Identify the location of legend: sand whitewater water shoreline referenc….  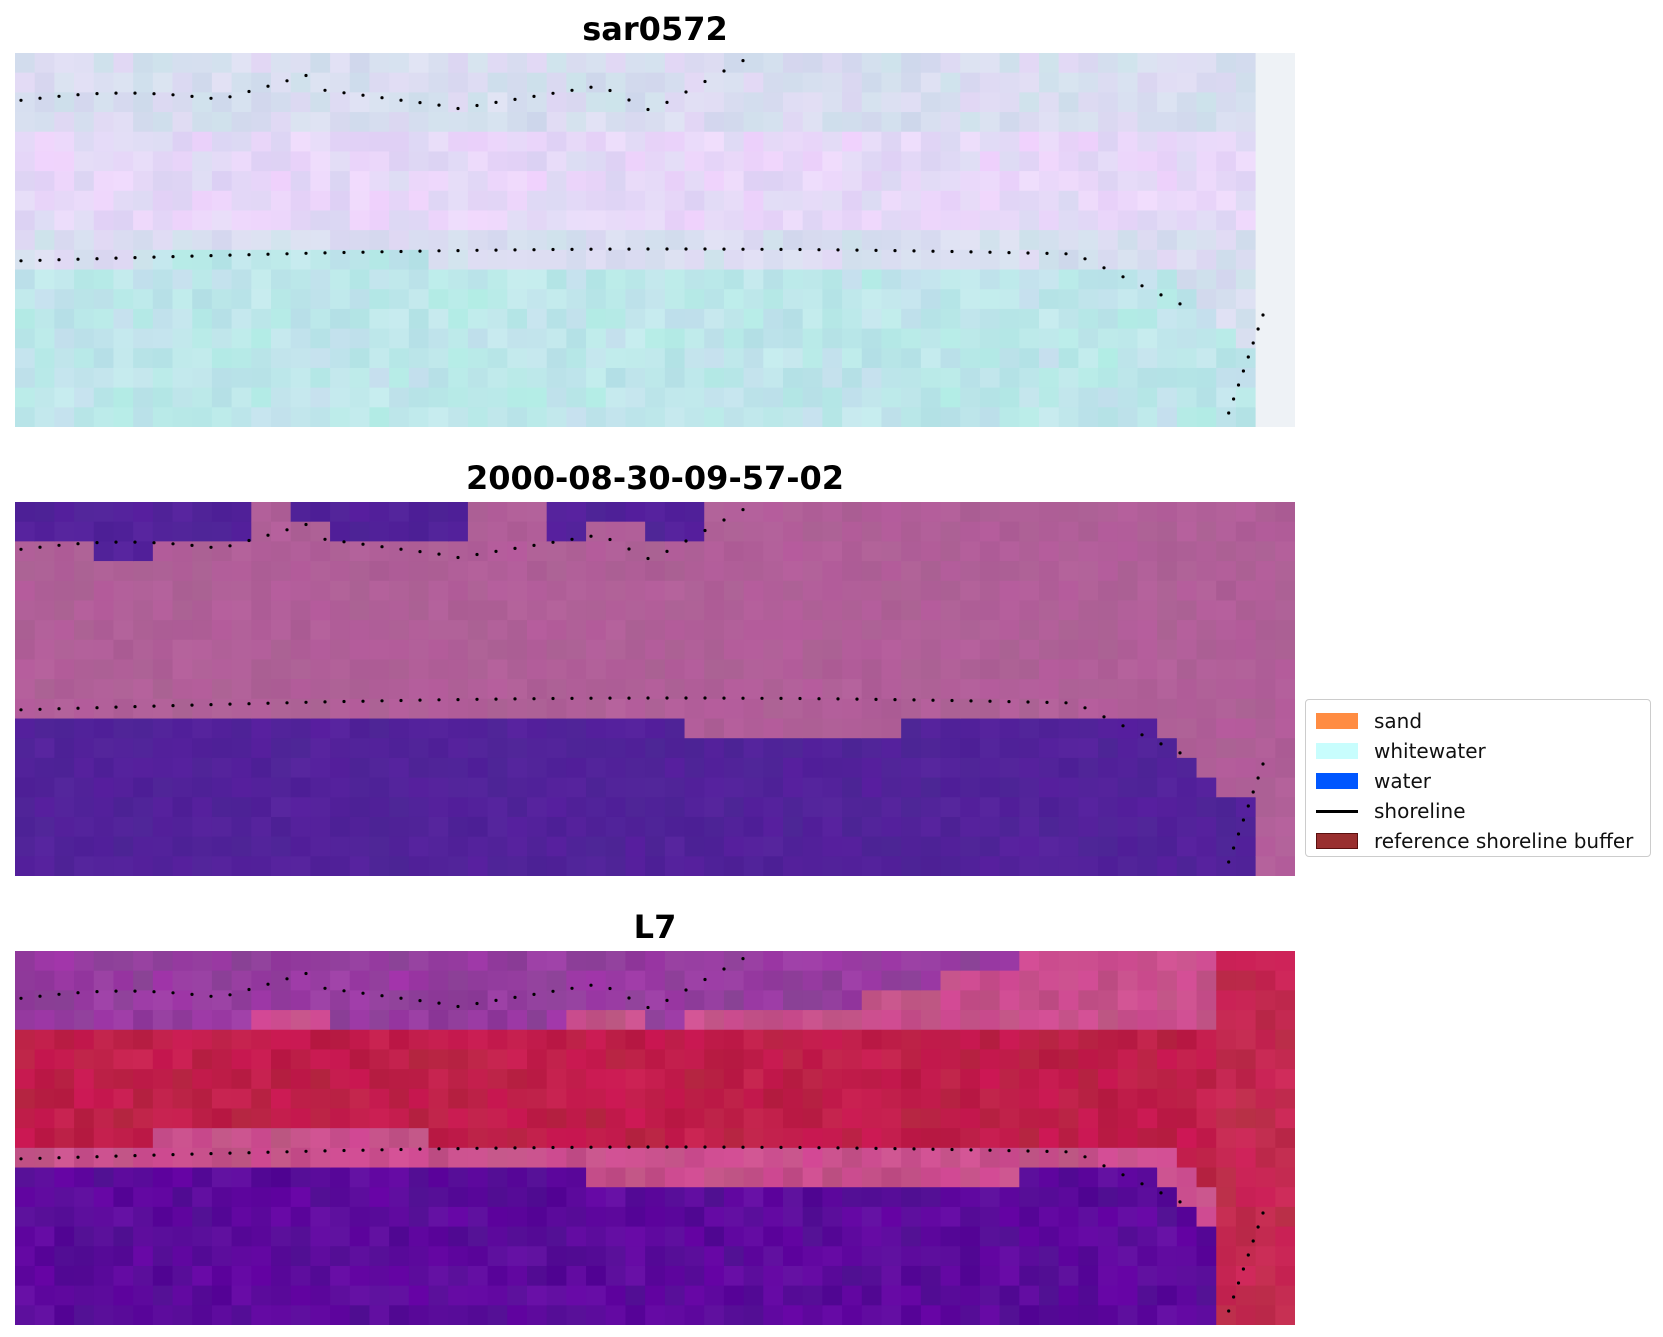
(1478, 778).